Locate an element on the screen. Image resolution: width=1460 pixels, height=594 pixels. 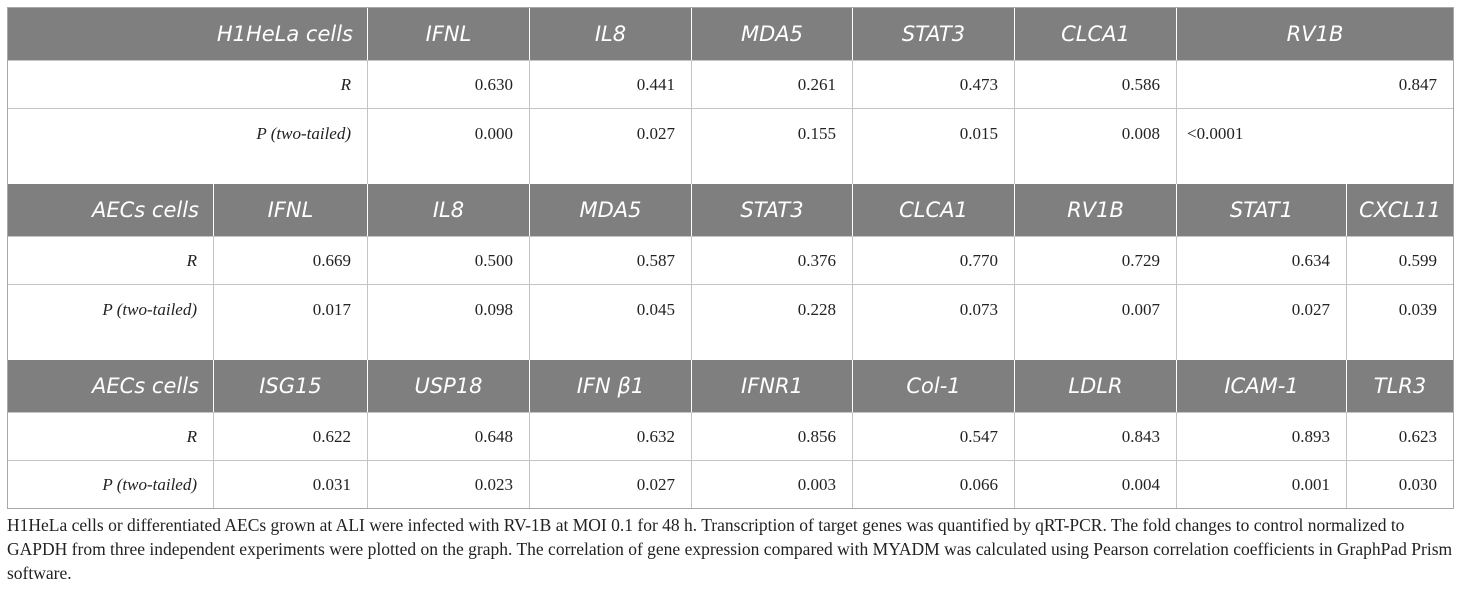
table-cell: 0.893 is located at coordinates (1262, 436).